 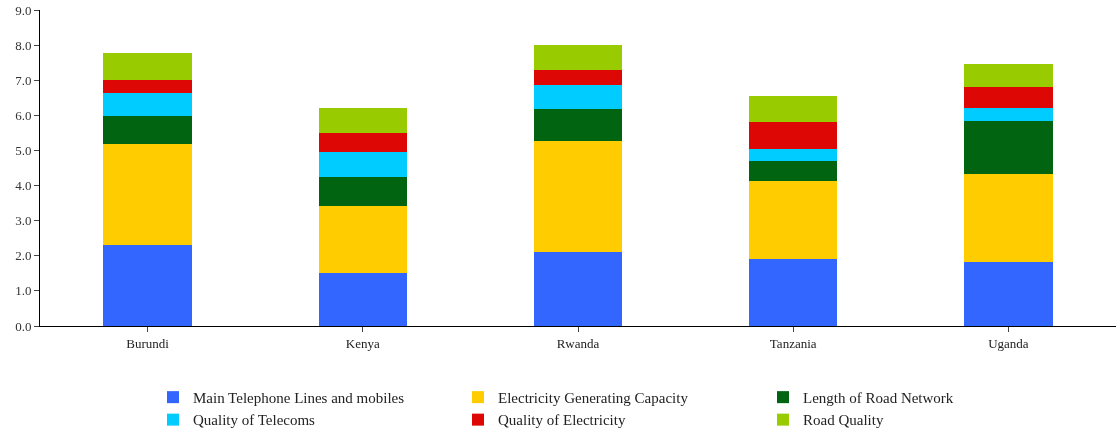 What do you see at coordinates (878, 397) in the screenshot?
I see `legend-label: Length of Road Network` at bounding box center [878, 397].